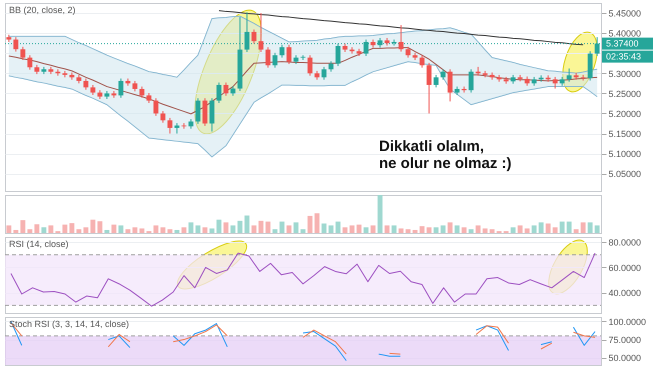 The image size is (654, 366). I want to click on annotation: Dikkatli olalım, ne olur ne olmaz :), so click(445, 155).